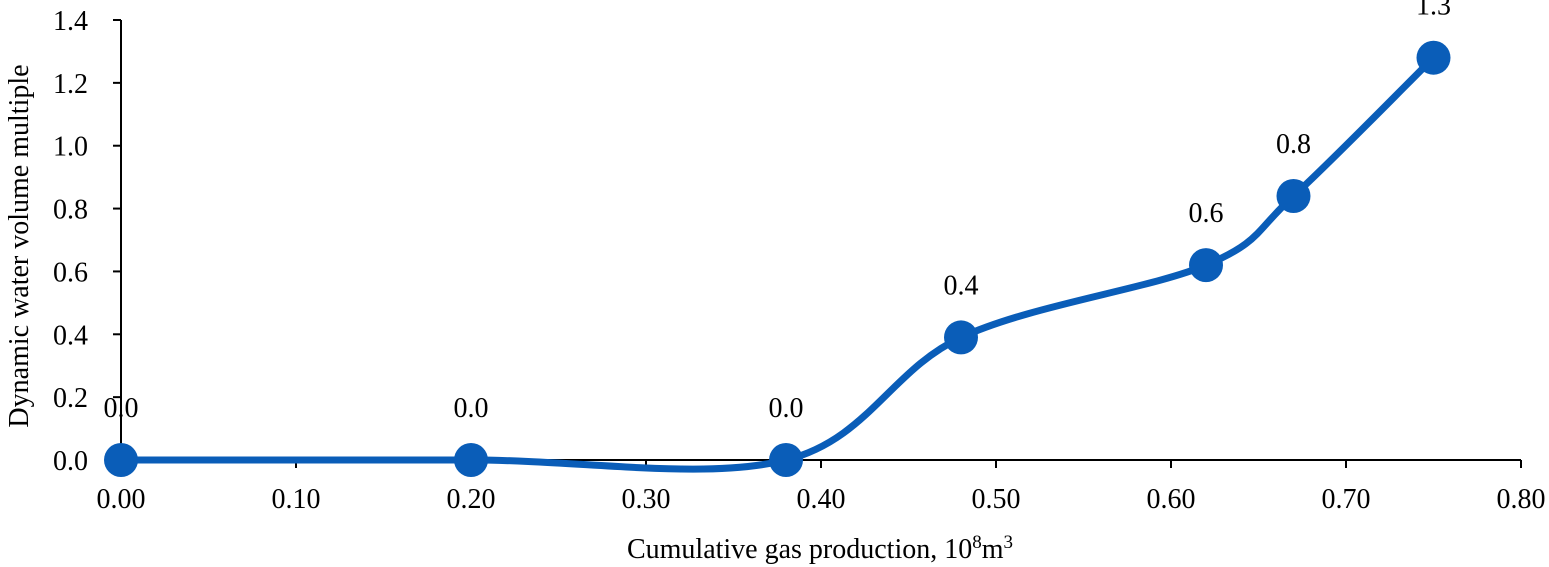 This screenshot has width=1549, height=567. What do you see at coordinates (1521, 499) in the screenshot?
I see `x-tick-label: 0.80` at bounding box center [1521, 499].